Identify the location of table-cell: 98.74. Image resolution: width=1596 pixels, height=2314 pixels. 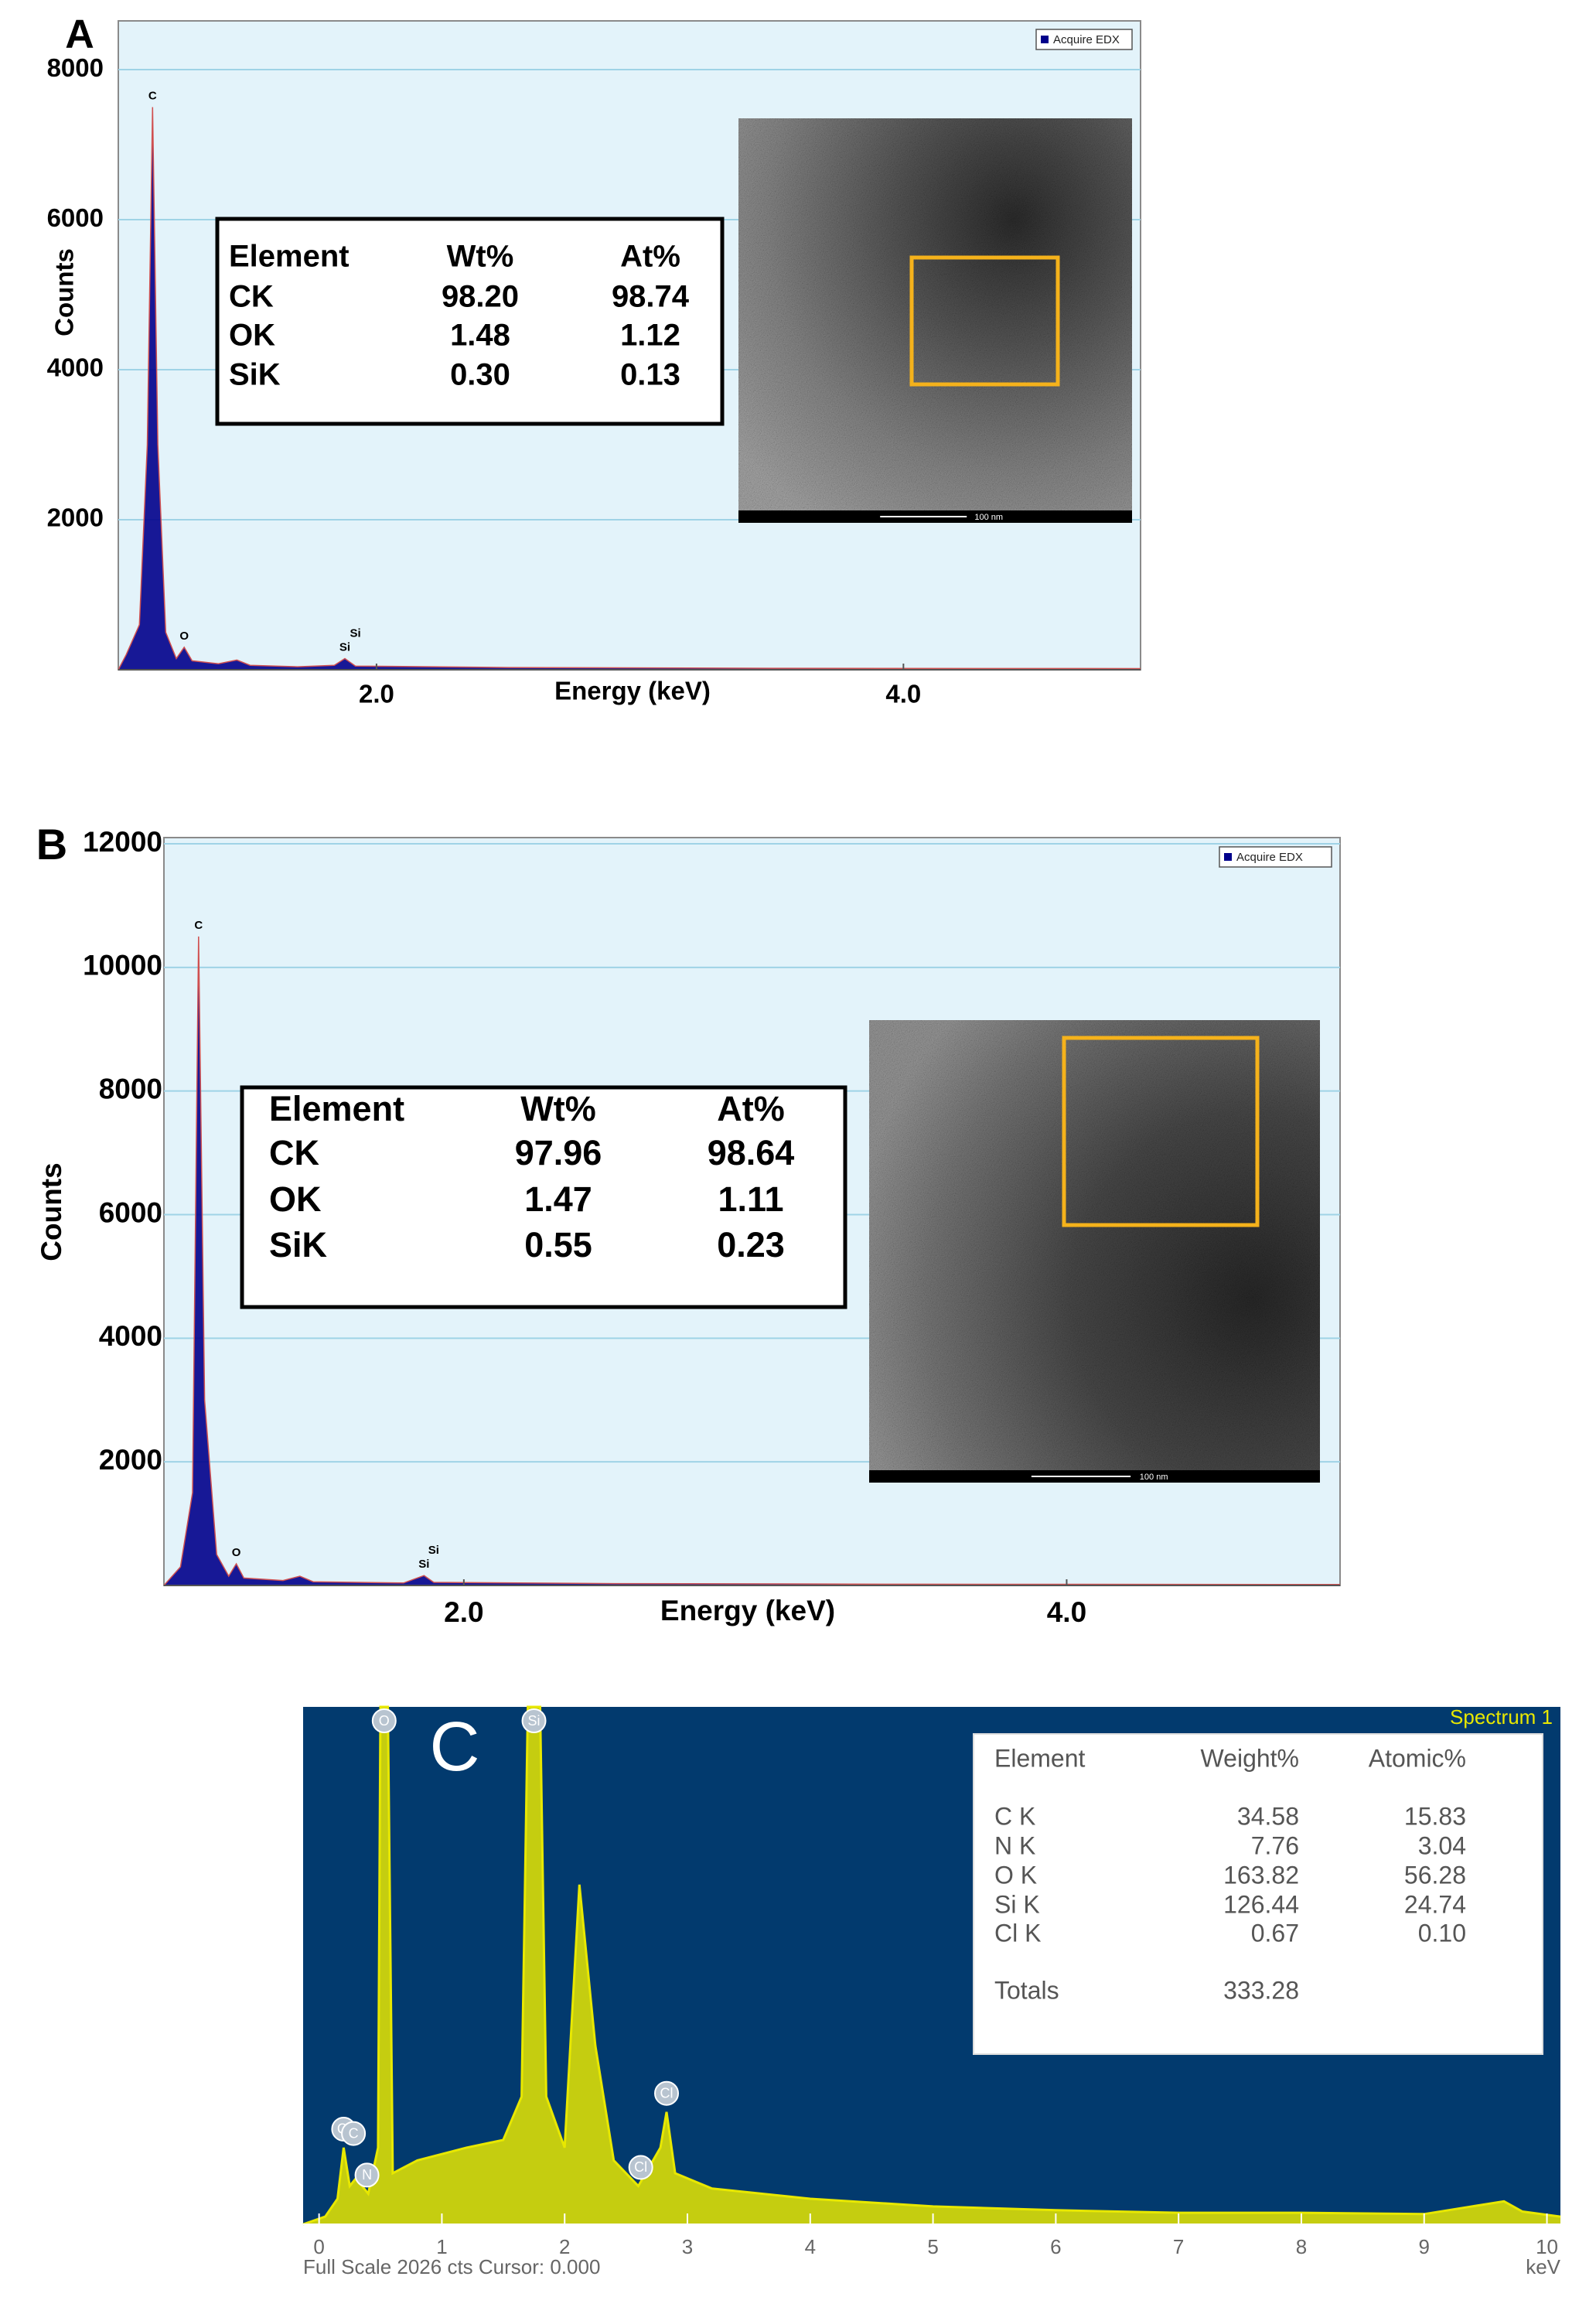
(651, 297).